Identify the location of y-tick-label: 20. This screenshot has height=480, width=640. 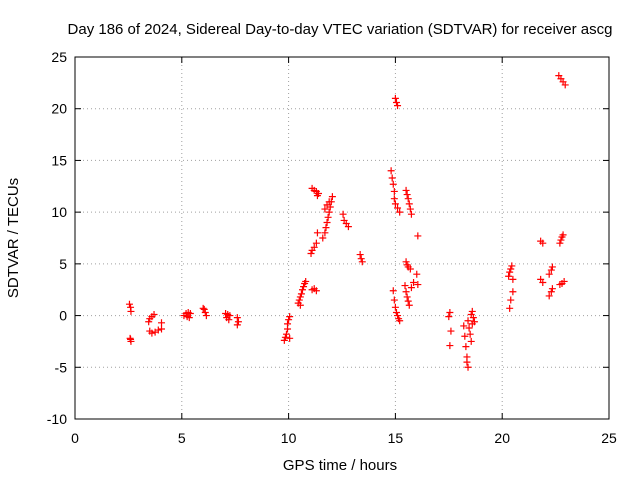
(59, 109).